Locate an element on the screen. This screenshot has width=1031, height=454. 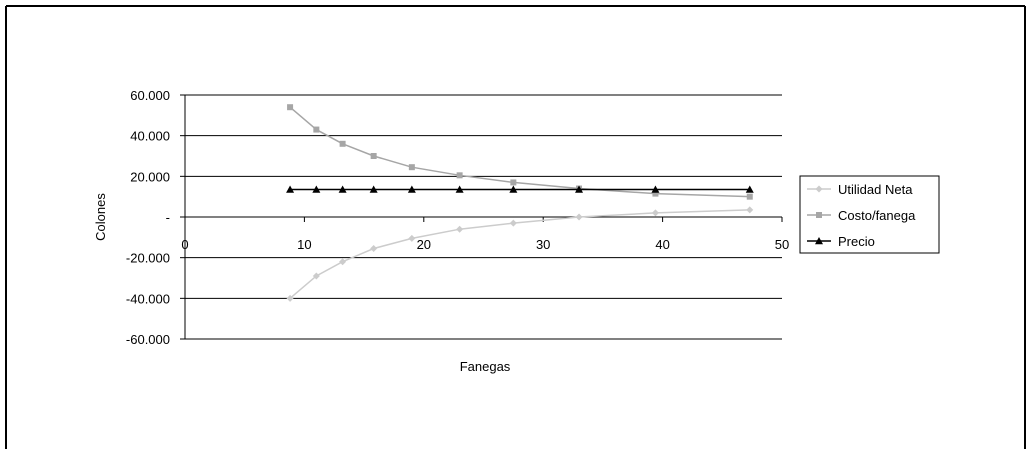
y-tick-label: 40.000 is located at coordinates (150, 136).